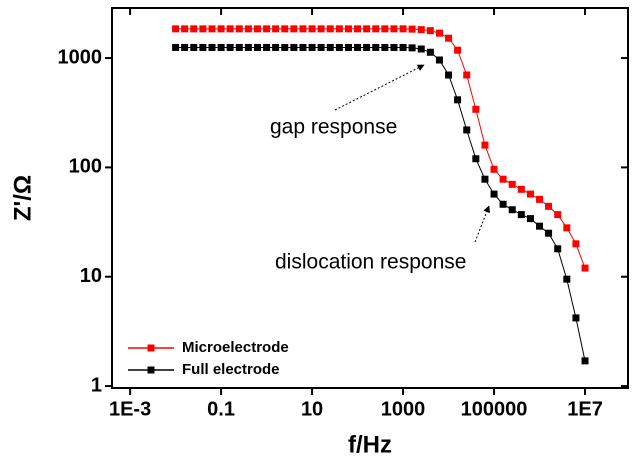 The height and width of the screenshot is (463, 632). I want to click on y-tick-label: 1, so click(96, 385).